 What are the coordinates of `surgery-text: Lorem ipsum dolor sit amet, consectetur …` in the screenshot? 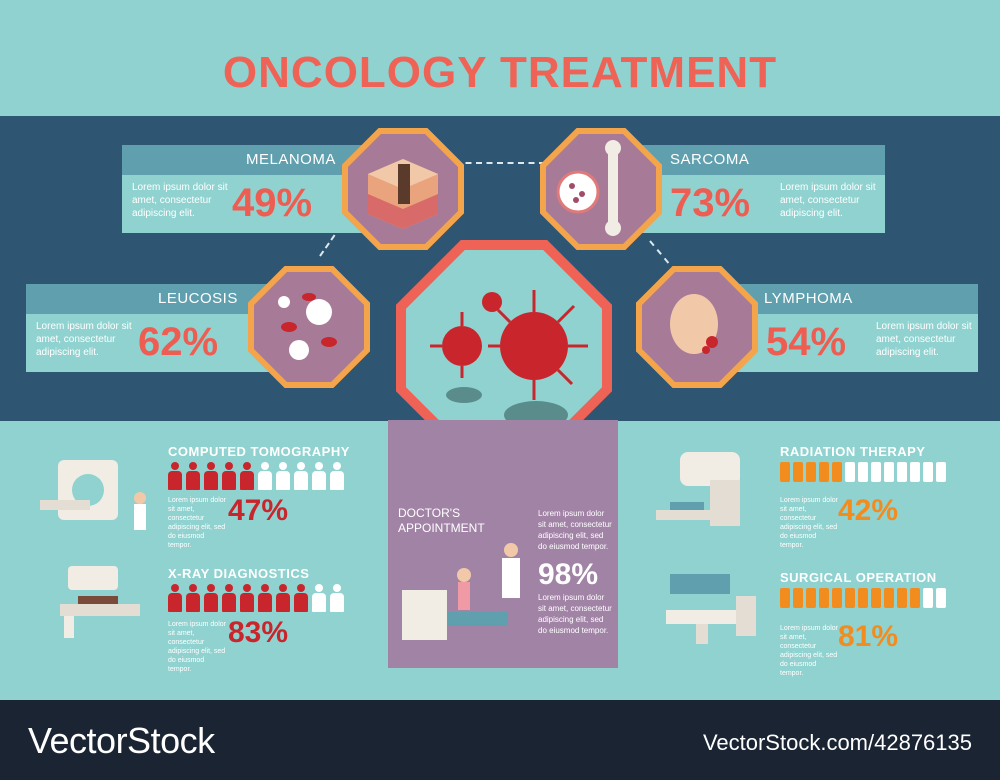 It's located at (809, 651).